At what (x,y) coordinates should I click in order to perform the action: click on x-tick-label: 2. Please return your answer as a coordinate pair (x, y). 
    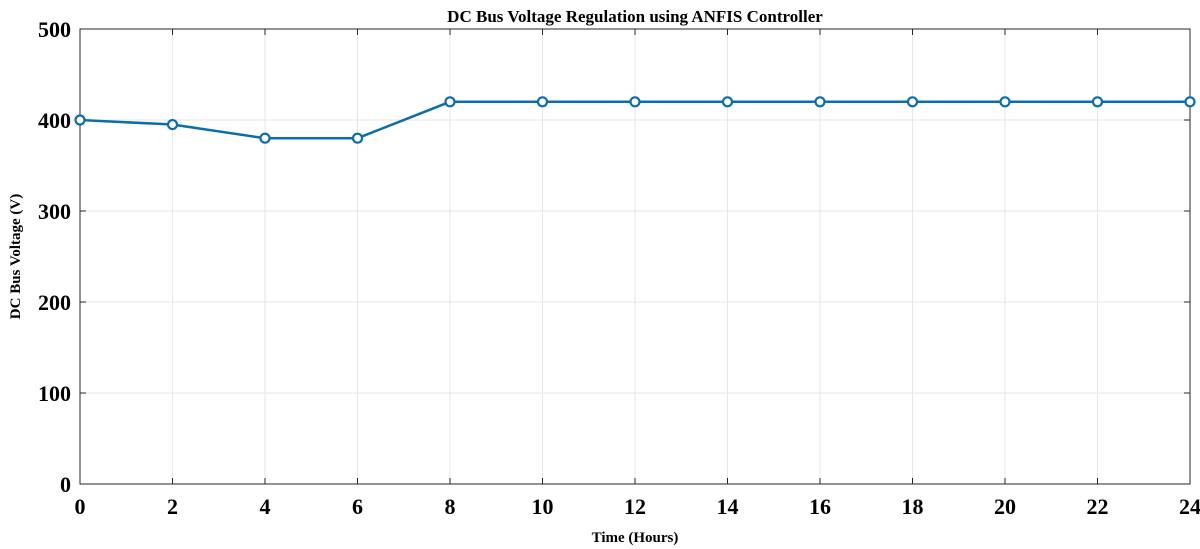
    Looking at the image, I should click on (172, 506).